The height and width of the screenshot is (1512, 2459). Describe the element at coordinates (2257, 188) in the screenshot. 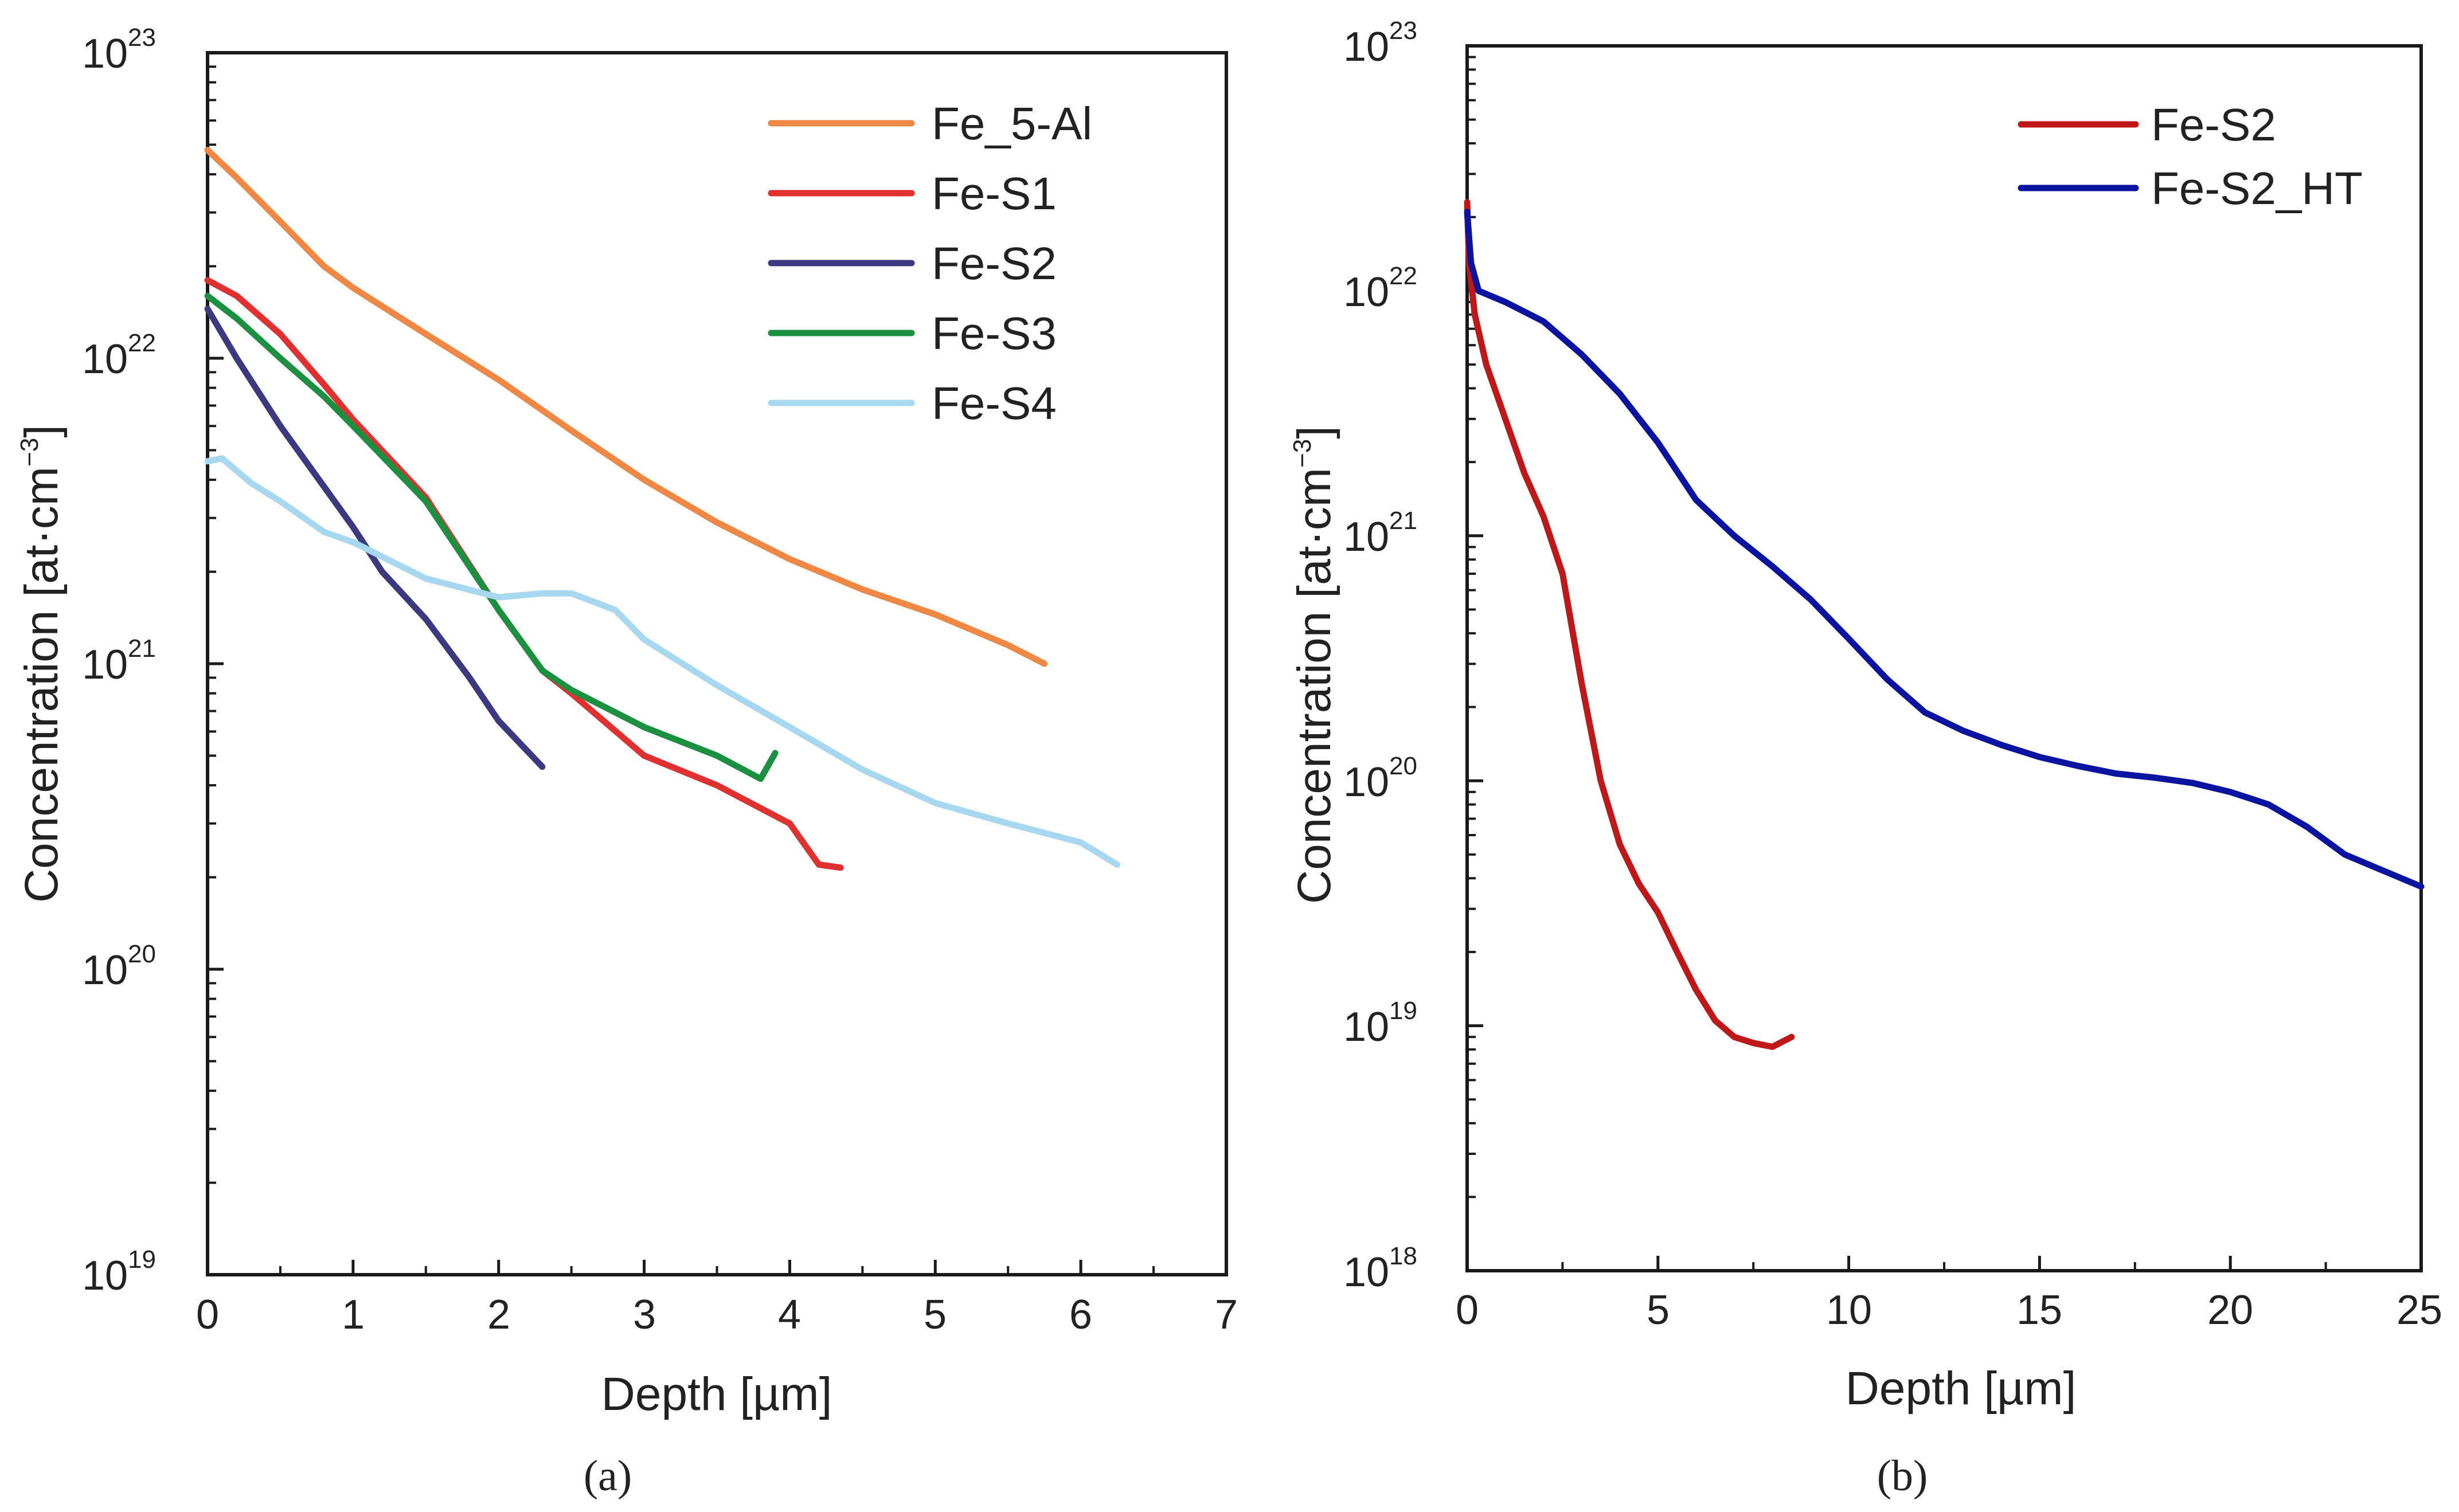

I see `legend-label-fe-s2-ht: Fe-S2_HT` at that location.